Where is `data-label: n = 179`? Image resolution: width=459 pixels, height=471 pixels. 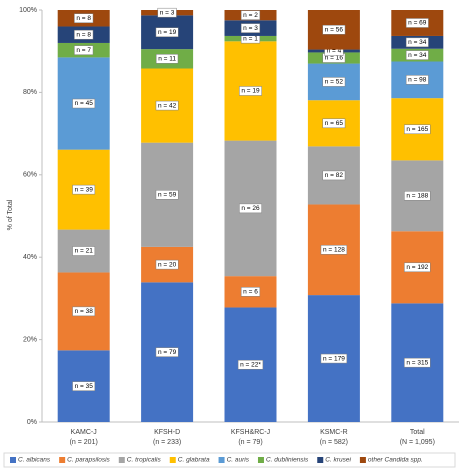 data-label: n = 179 is located at coordinates (334, 358).